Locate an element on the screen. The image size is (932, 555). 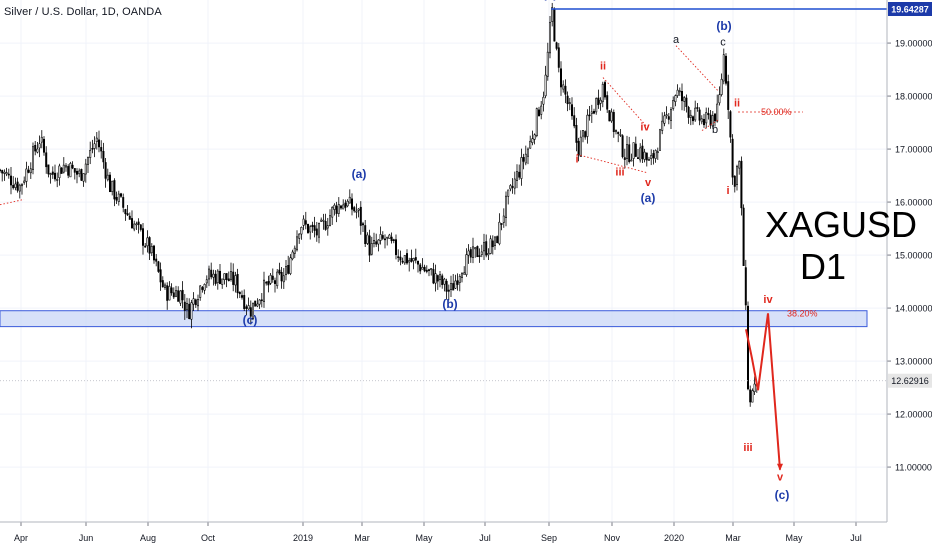
current-price-label: 12.62916 is located at coordinates (910, 381).